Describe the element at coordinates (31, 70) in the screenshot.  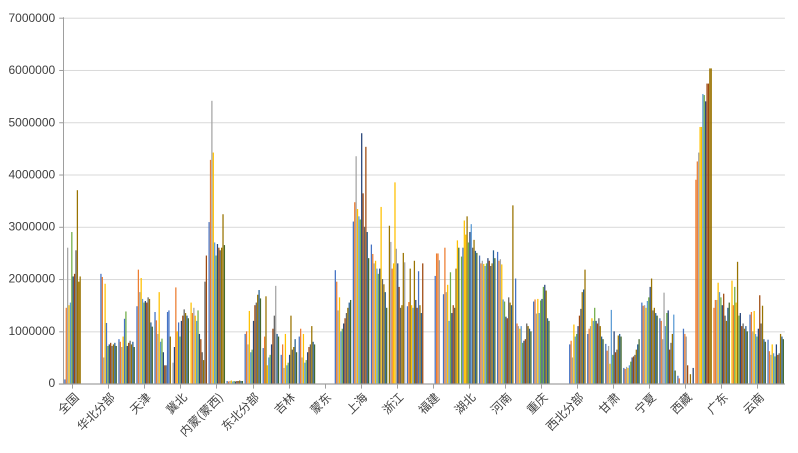
I see `svg-text: 6000000` at that location.